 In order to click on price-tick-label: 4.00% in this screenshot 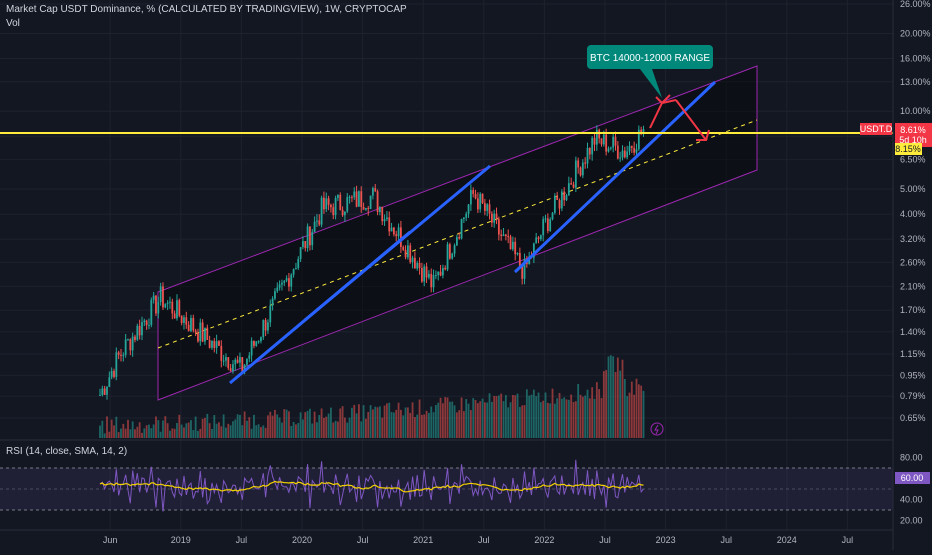, I will do `click(913, 214)`.